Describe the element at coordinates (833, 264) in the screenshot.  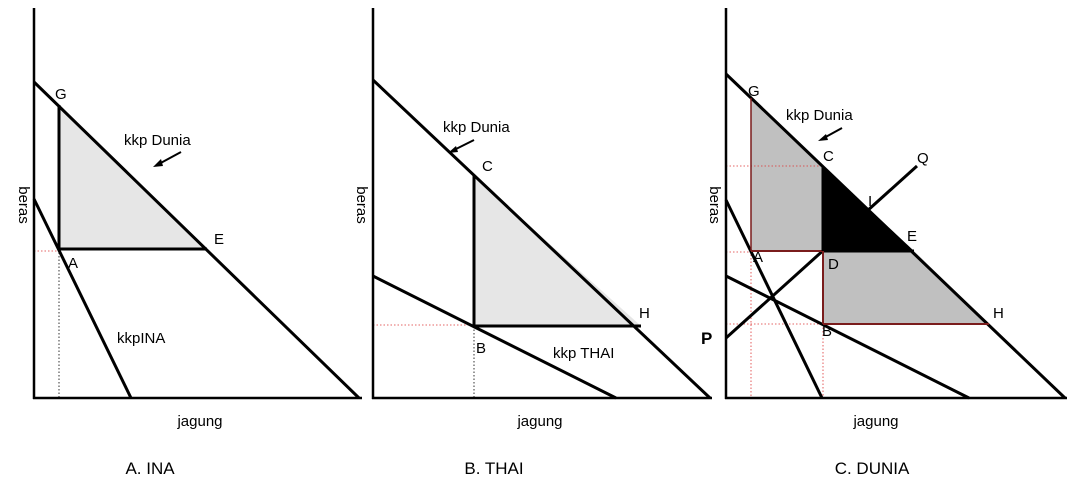
I see `point-d: D` at that location.